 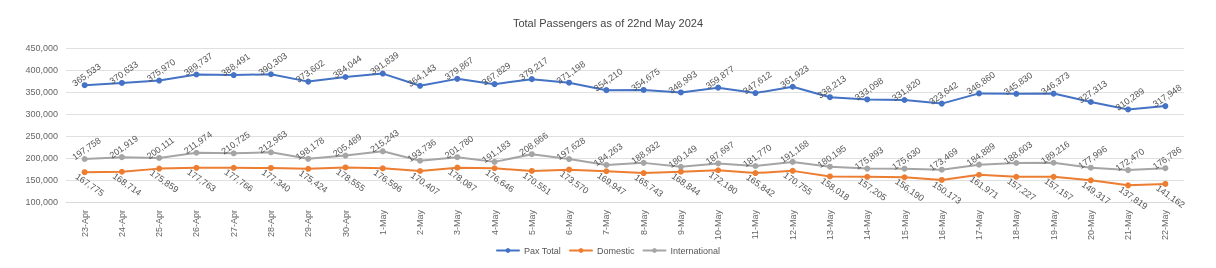 What do you see at coordinates (457, 222) in the screenshot?
I see `x-tick-label: 3-May` at bounding box center [457, 222].